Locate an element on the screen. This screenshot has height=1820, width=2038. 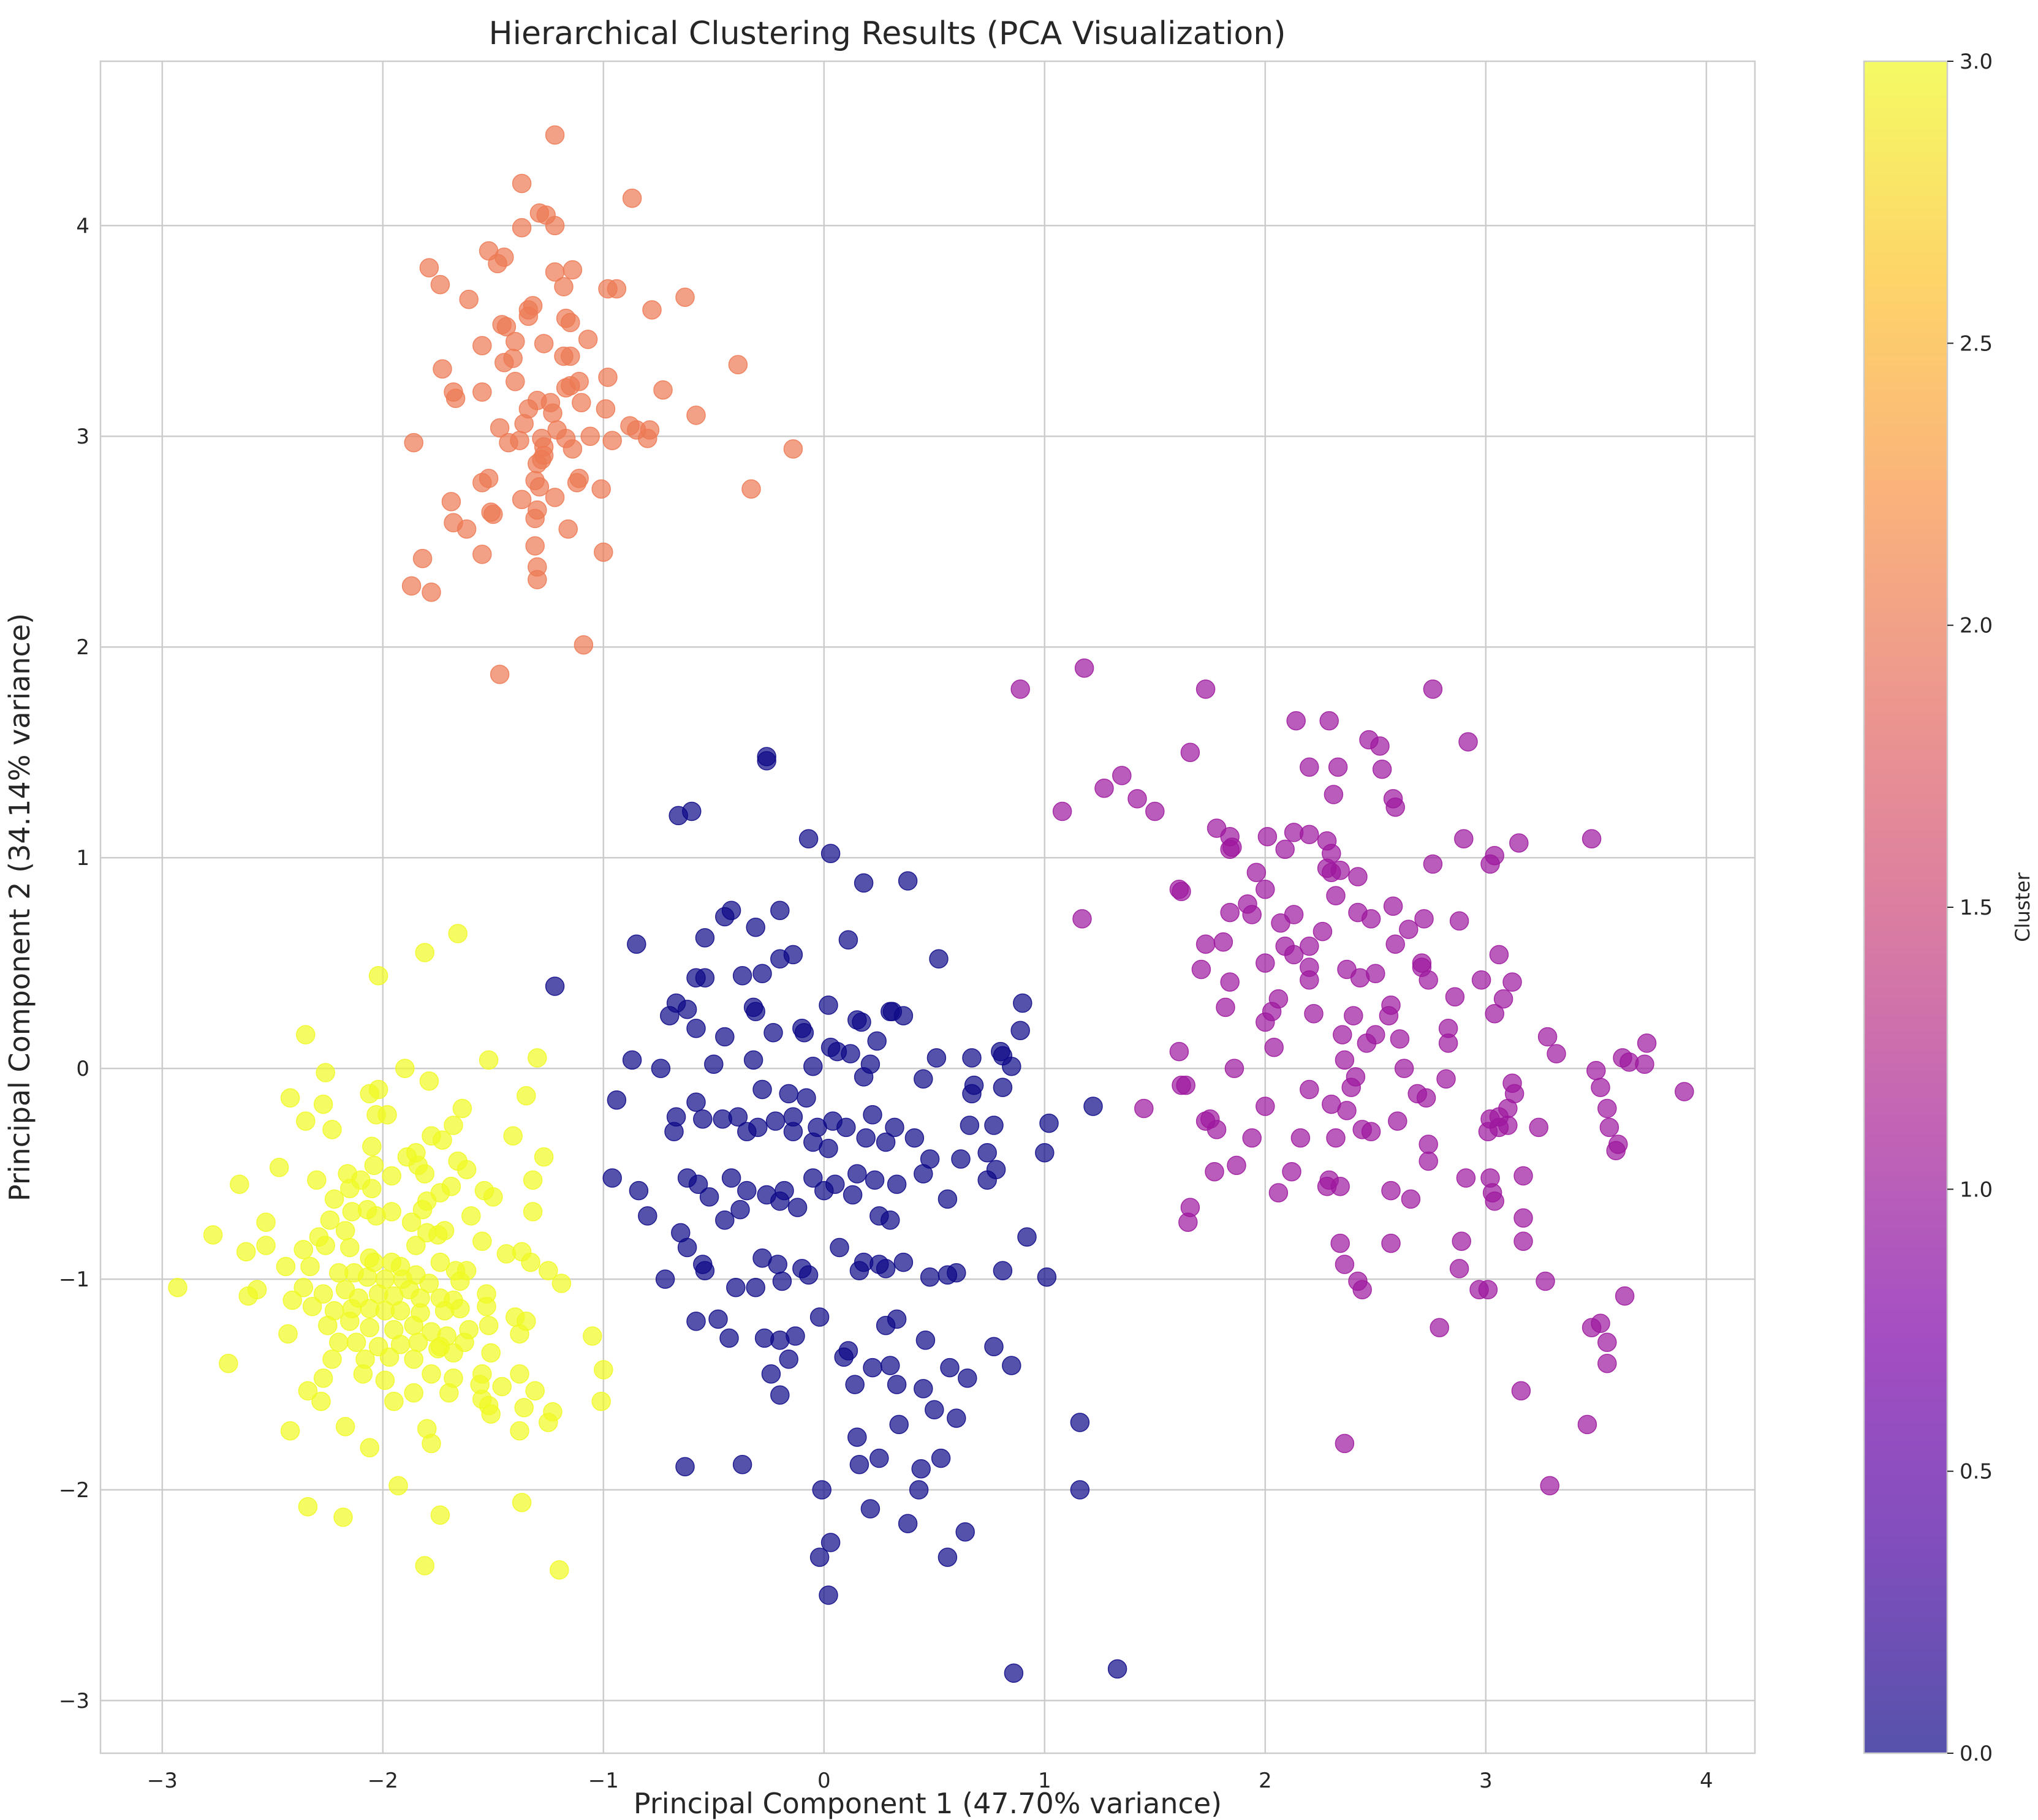
x-tick-label: 2 is located at coordinates (1266, 1781).